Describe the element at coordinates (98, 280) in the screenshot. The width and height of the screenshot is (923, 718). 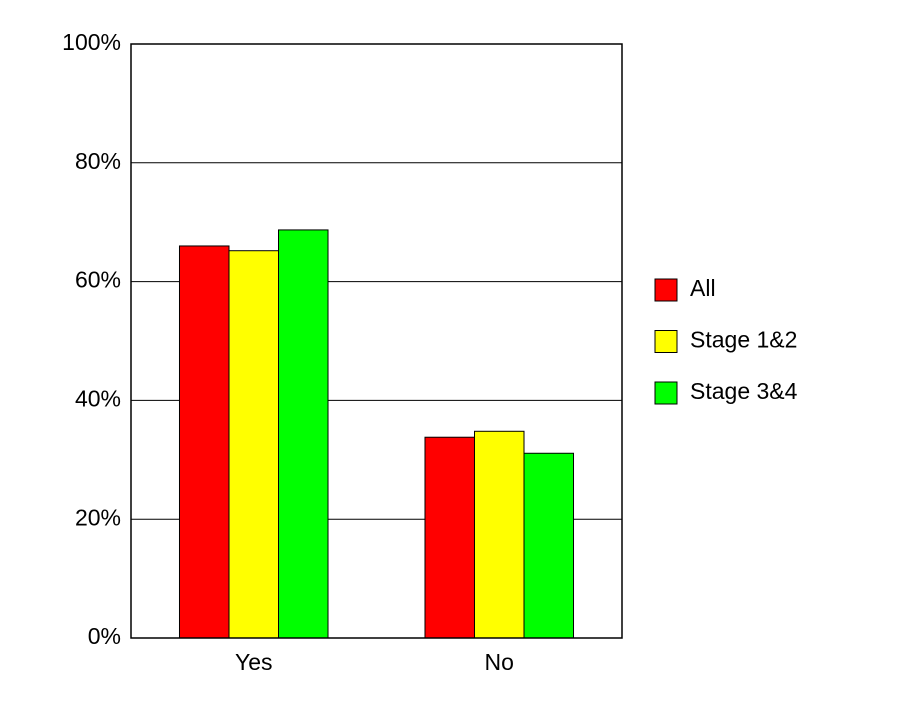
I see `y-tick-label: 60%` at that location.